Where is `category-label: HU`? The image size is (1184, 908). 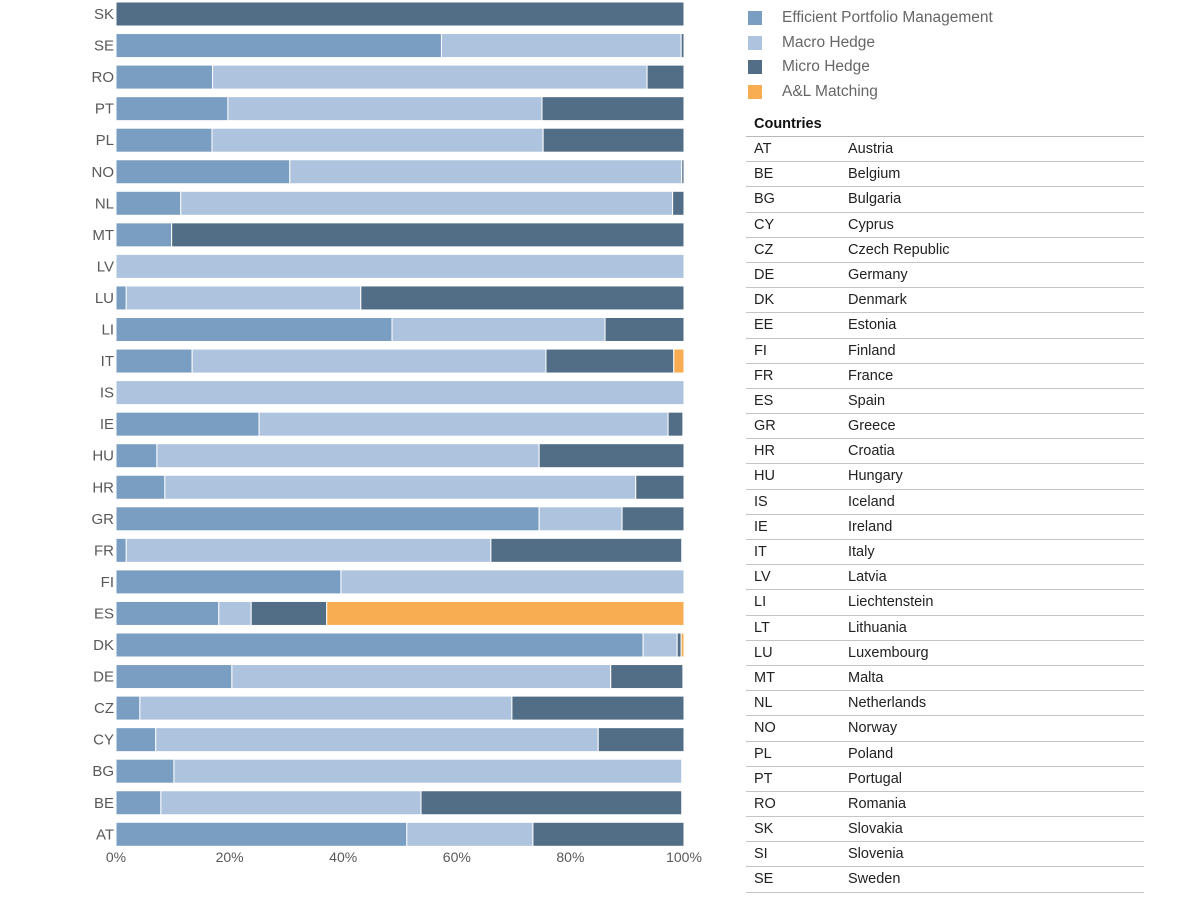 category-label: HU is located at coordinates (103, 456).